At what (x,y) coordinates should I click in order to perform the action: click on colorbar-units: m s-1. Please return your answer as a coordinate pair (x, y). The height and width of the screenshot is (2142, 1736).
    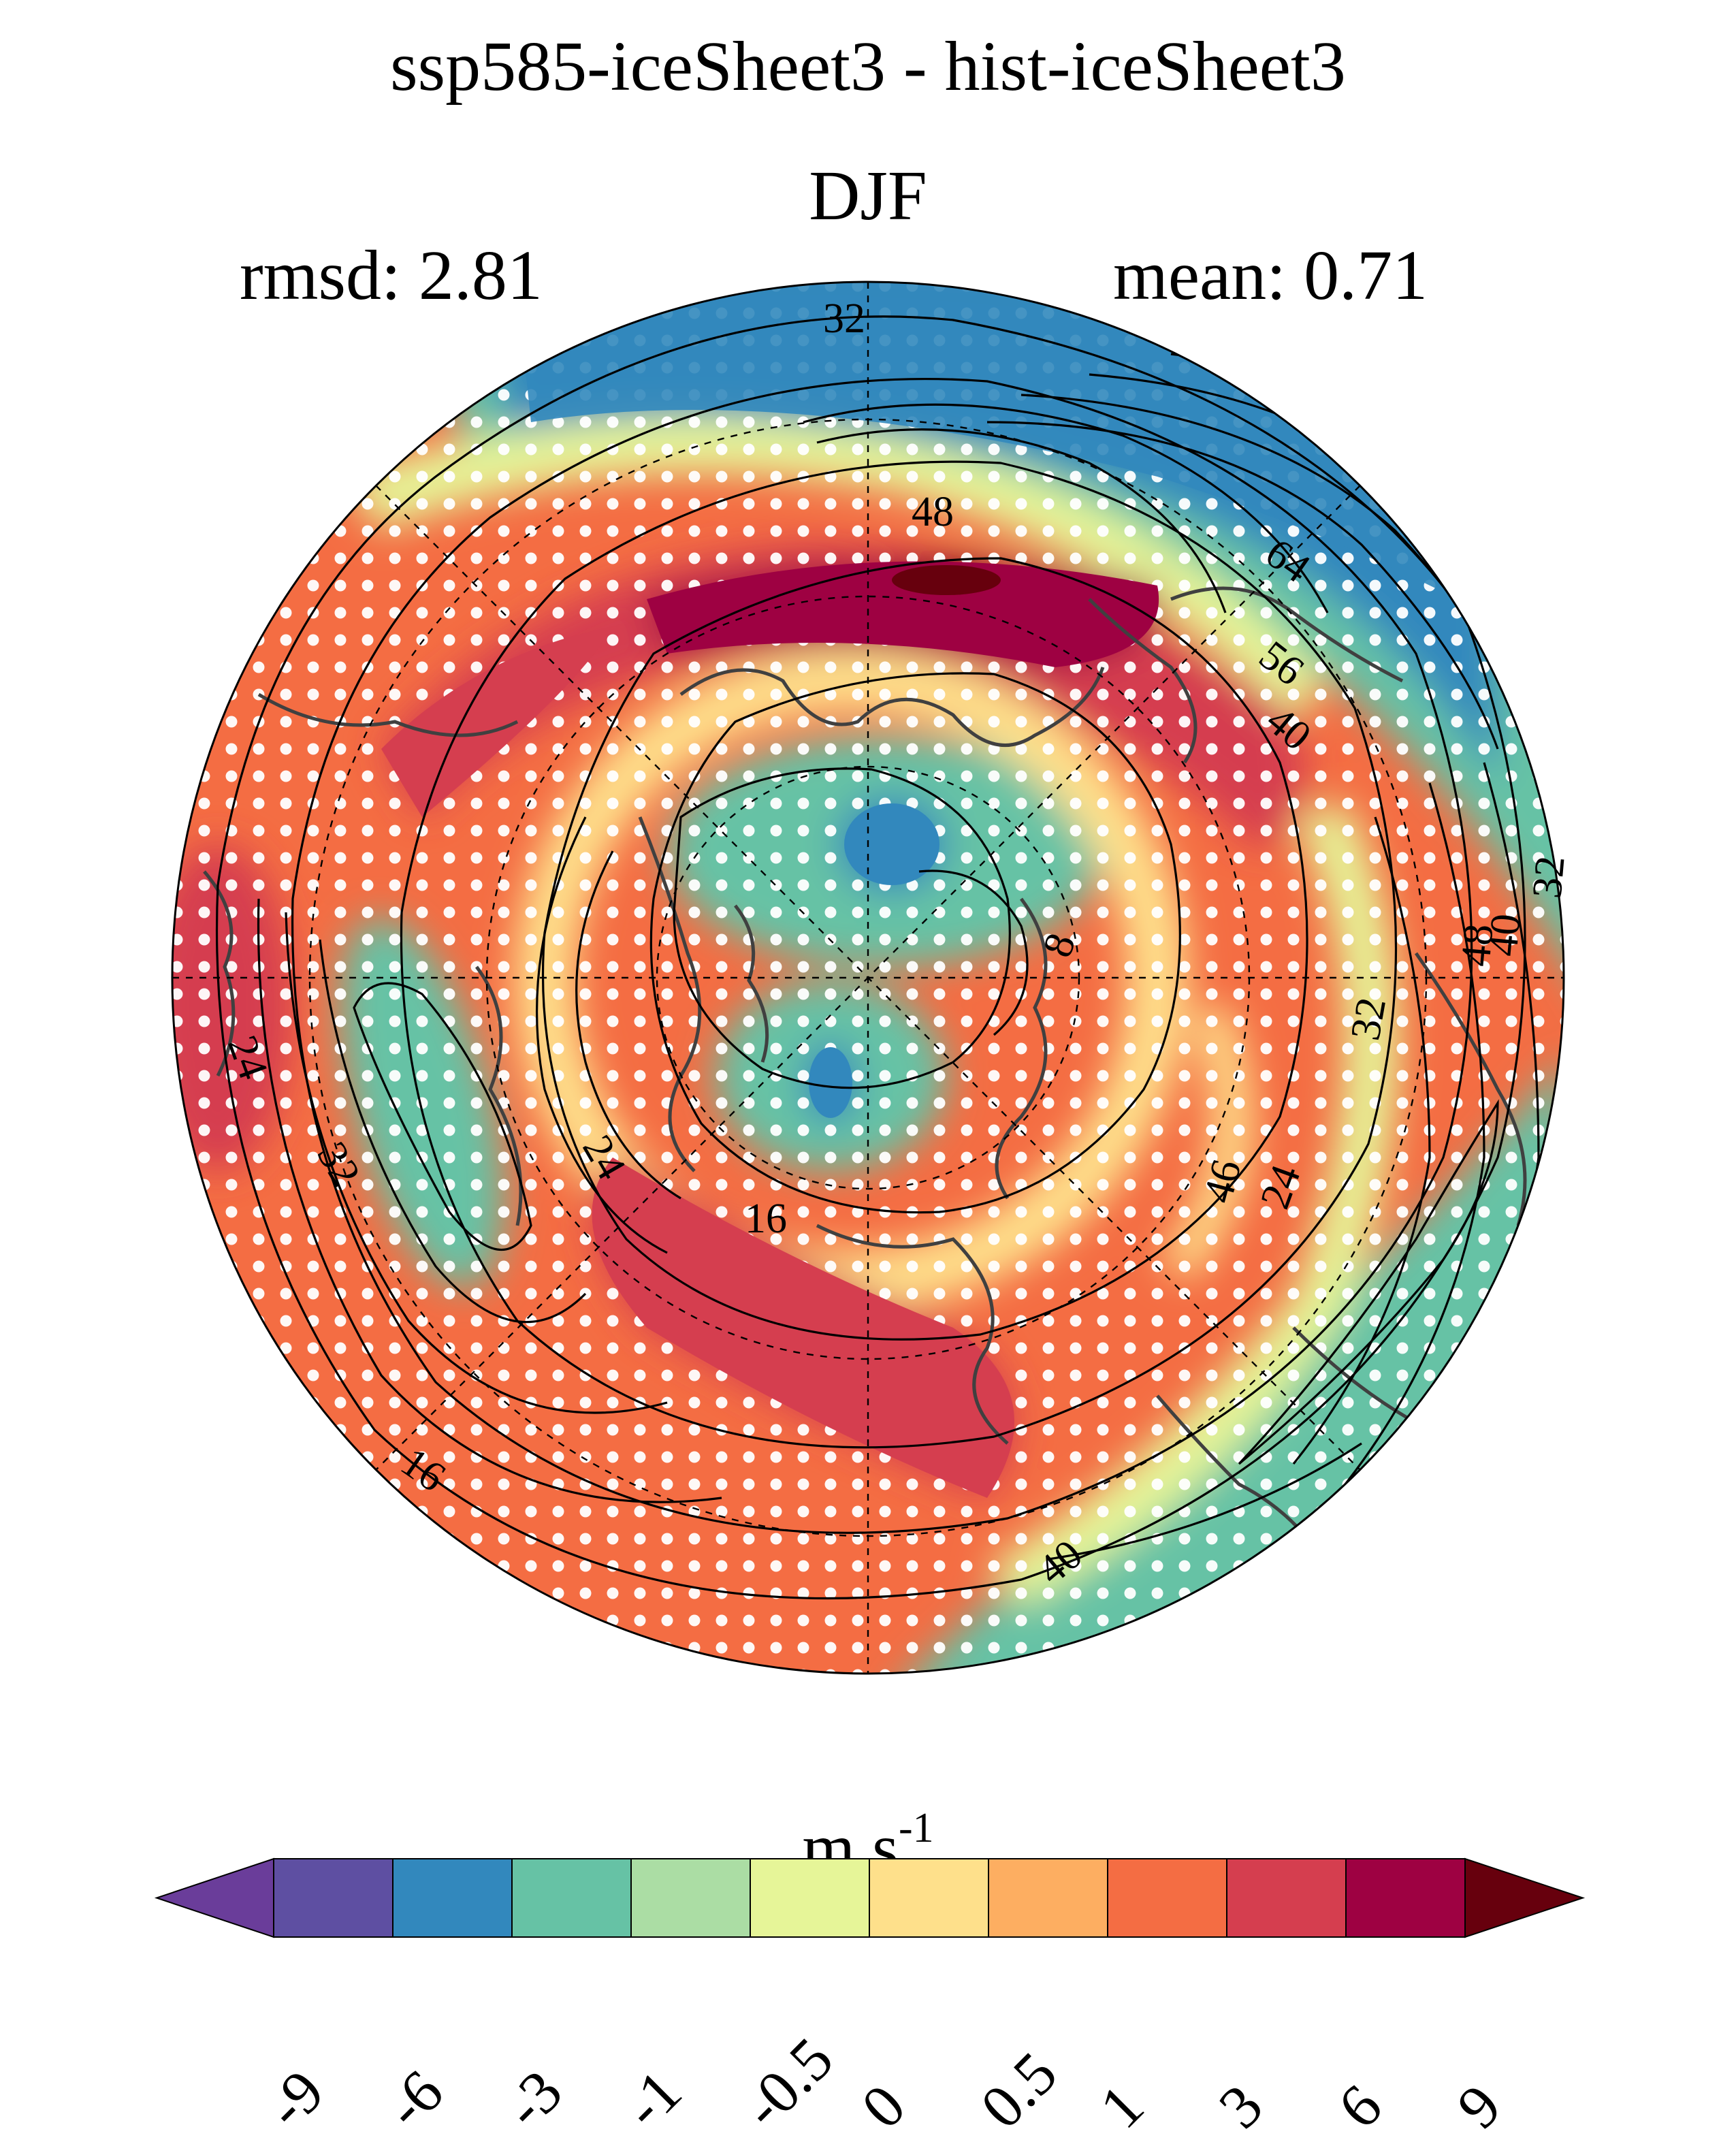
    Looking at the image, I should click on (868, 1838).